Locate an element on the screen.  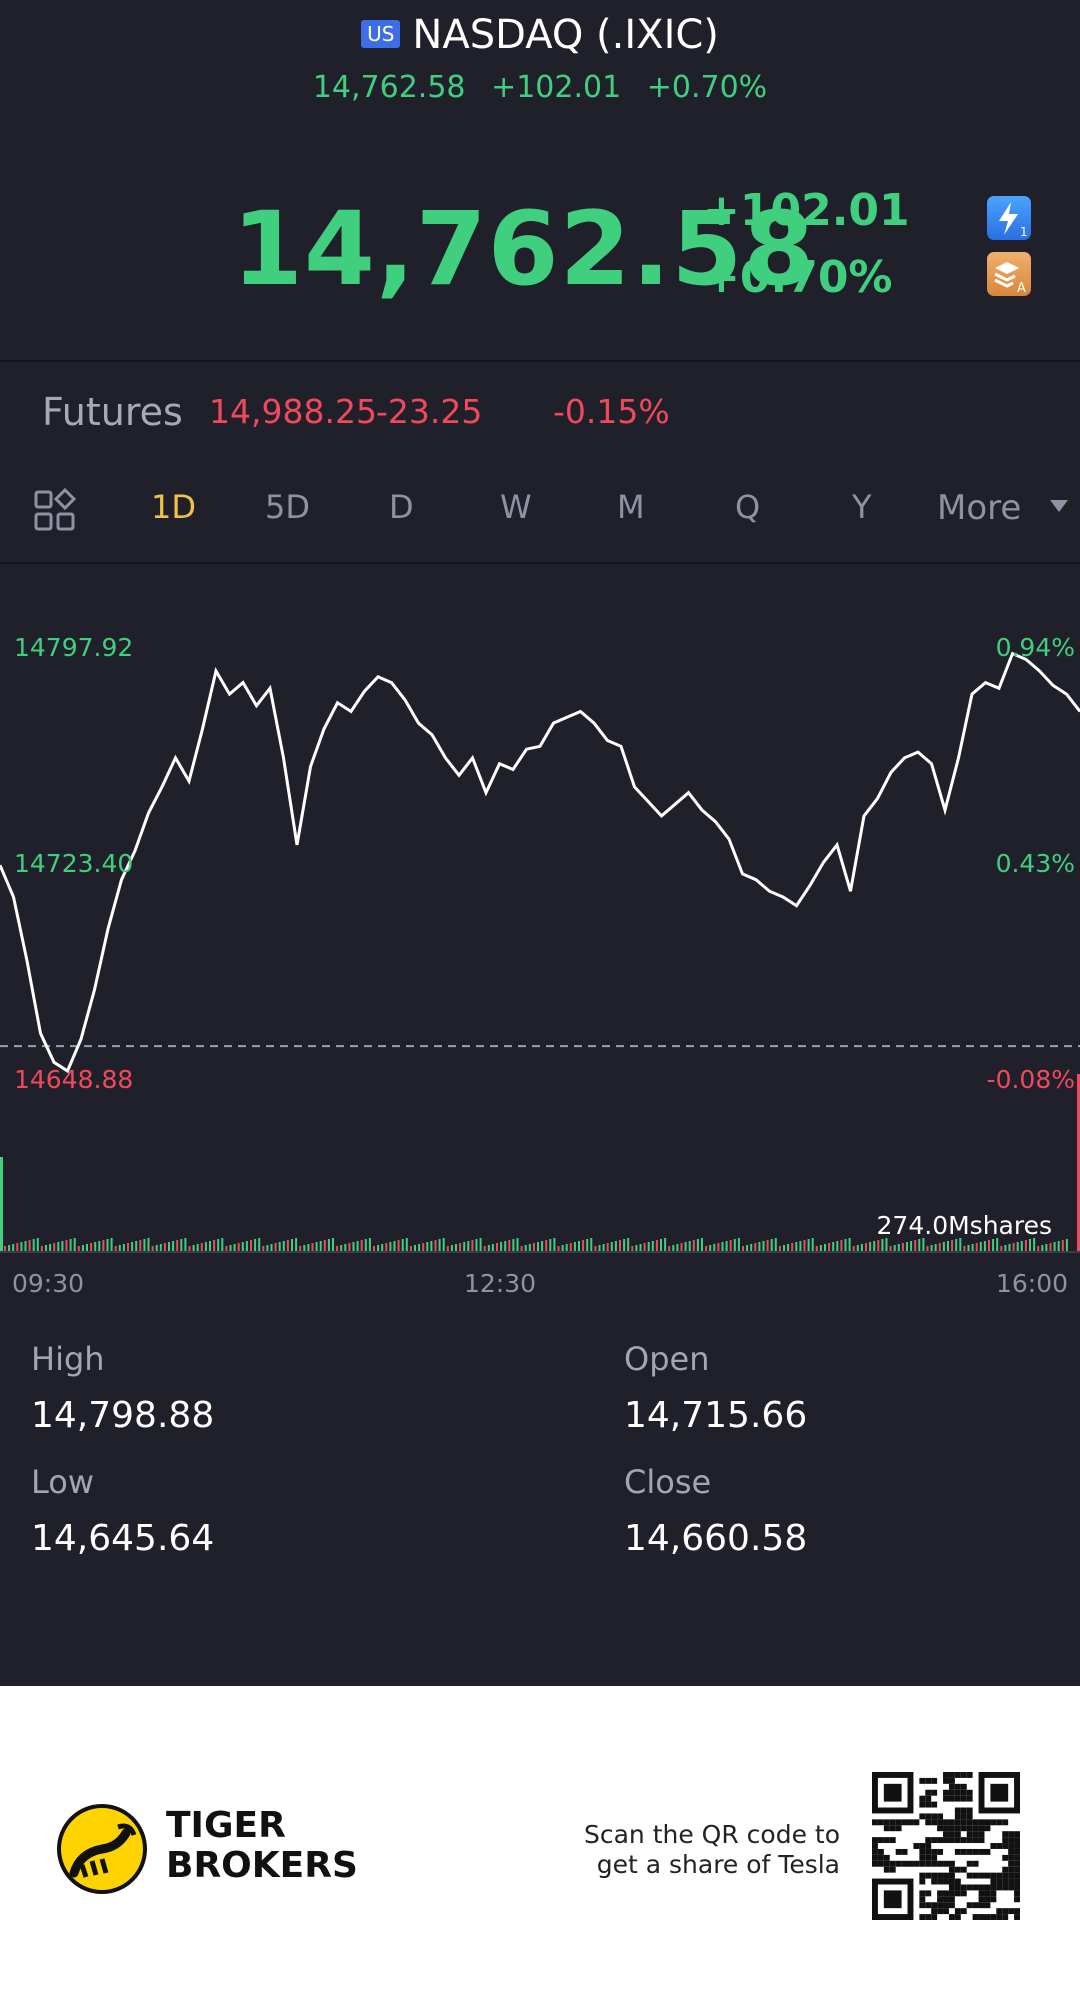
tab-y: Y is located at coordinates (862, 507).